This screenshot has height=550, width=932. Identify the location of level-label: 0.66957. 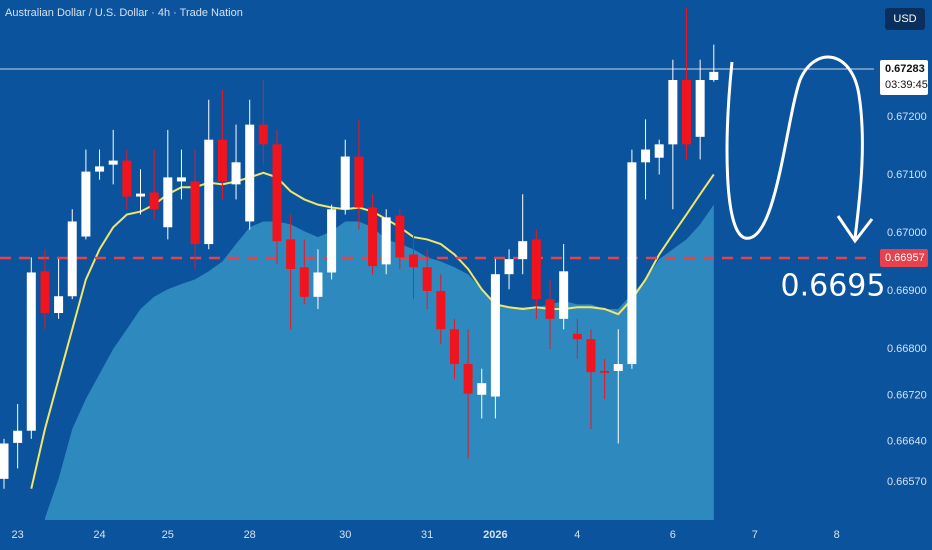
(905, 258).